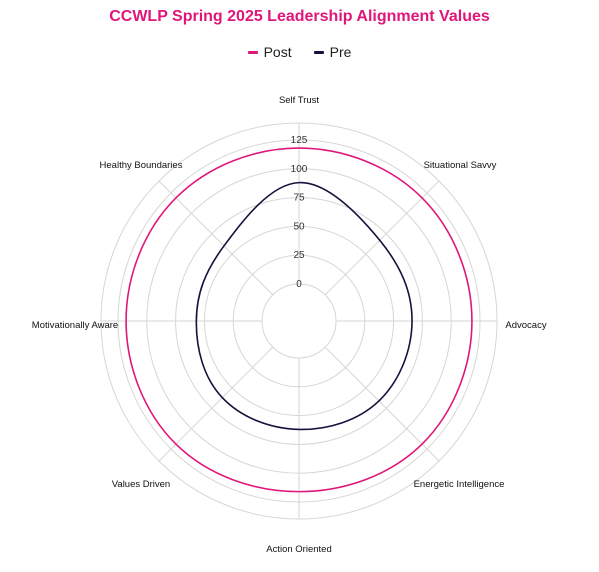 This screenshot has height=572, width=599. I want to click on axis-label-5: Values Driven, so click(141, 484).